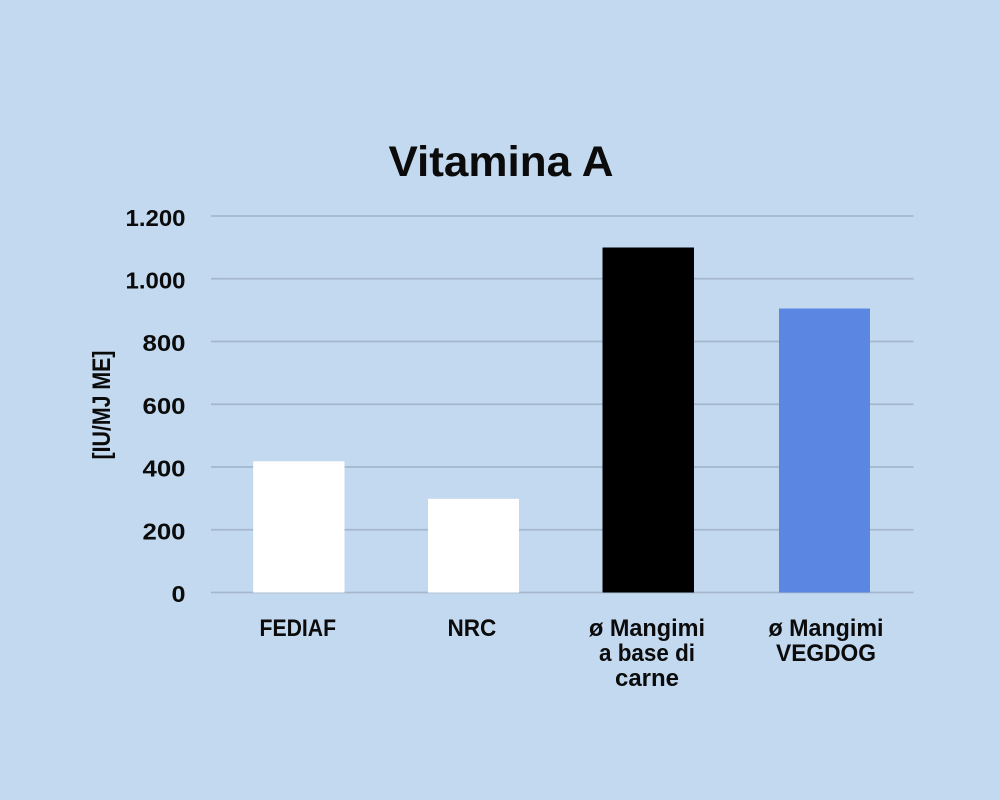  I want to click on svg-text: 0, so click(179, 594).